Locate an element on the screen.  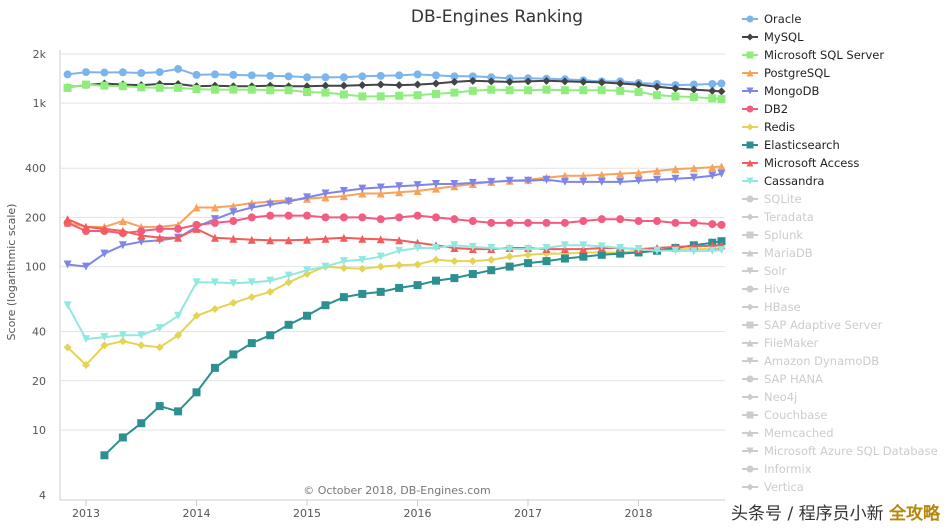
legend-item: Informix is located at coordinates (844, 469).